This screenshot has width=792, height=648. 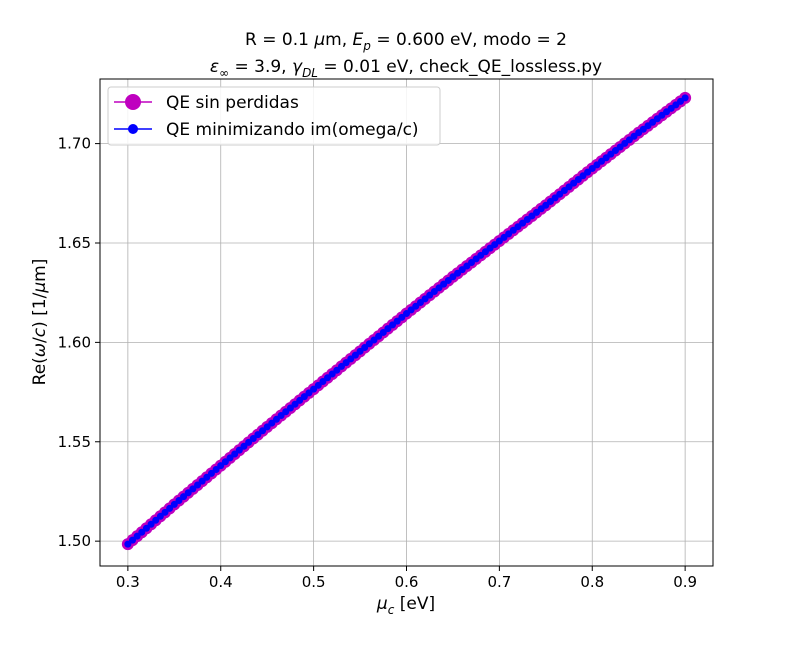 I want to click on y-tick-label: 1.65, so click(x=74, y=243).